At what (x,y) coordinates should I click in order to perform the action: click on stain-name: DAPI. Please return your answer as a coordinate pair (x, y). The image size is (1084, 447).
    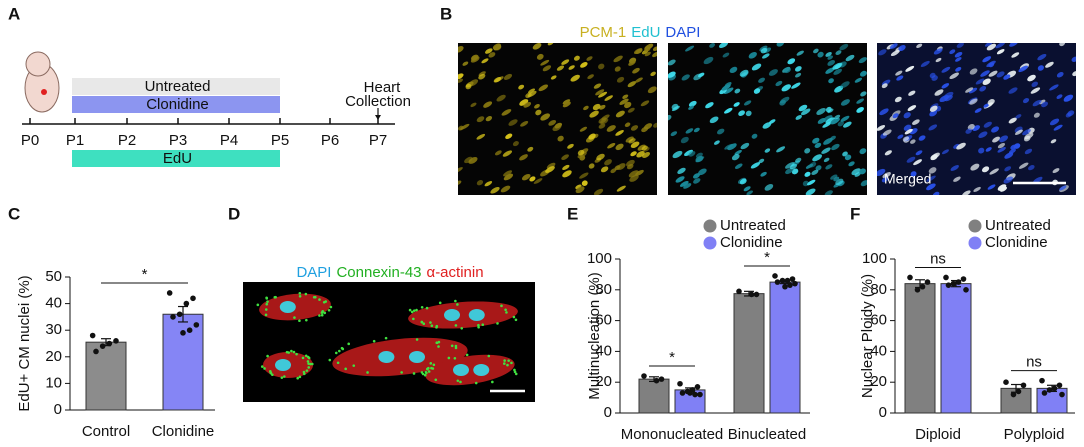
    Looking at the image, I should click on (313, 272).